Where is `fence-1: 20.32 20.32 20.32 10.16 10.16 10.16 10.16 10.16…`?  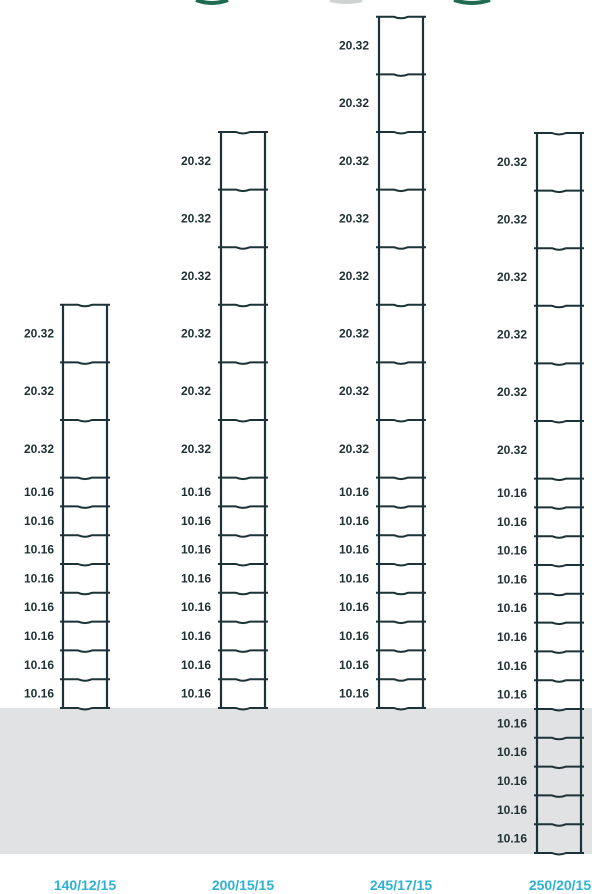 fence-1: 20.32 20.32 20.32 10.16 10.16 10.16 10.16 10.16… is located at coordinates (67, 507).